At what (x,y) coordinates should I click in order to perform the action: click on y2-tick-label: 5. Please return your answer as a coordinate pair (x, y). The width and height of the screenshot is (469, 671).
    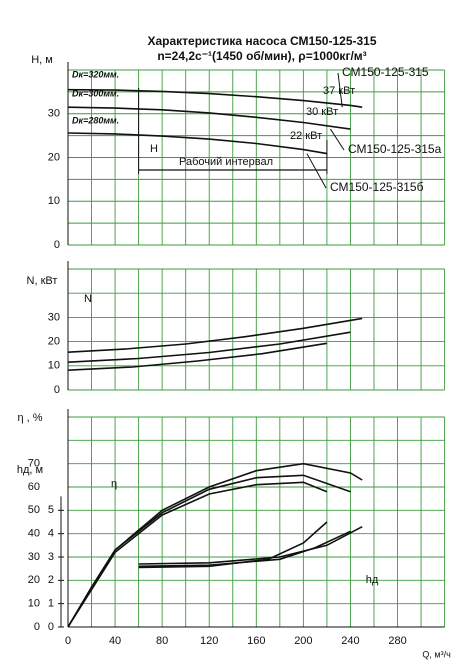
    Looking at the image, I should click on (51, 510).